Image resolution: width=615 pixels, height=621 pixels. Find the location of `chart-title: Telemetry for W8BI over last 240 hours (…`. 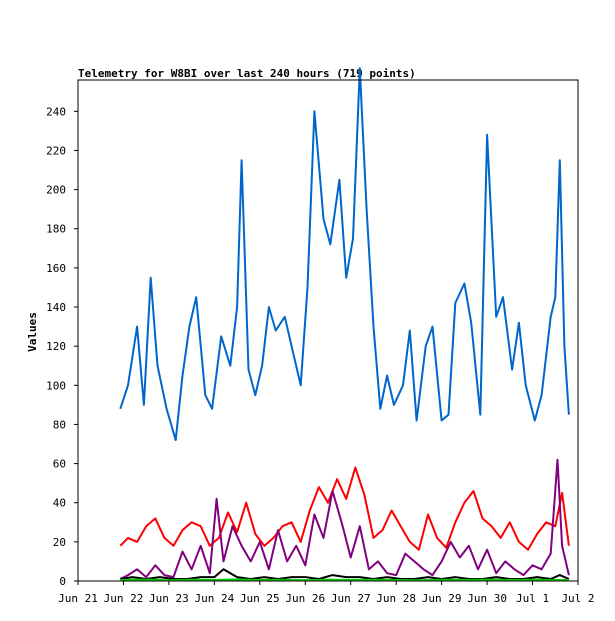

chart-title: Telemetry for W8BI over last 240 hours (… is located at coordinates (247, 73).